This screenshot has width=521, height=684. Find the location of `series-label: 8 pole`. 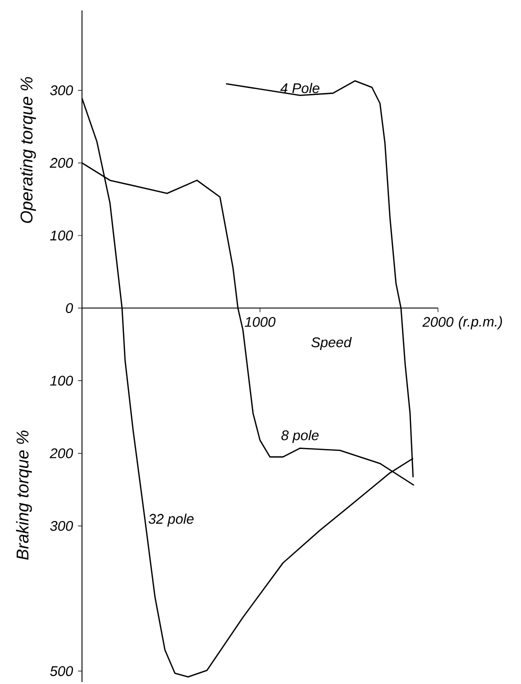

series-label: 8 pole is located at coordinates (300, 437).